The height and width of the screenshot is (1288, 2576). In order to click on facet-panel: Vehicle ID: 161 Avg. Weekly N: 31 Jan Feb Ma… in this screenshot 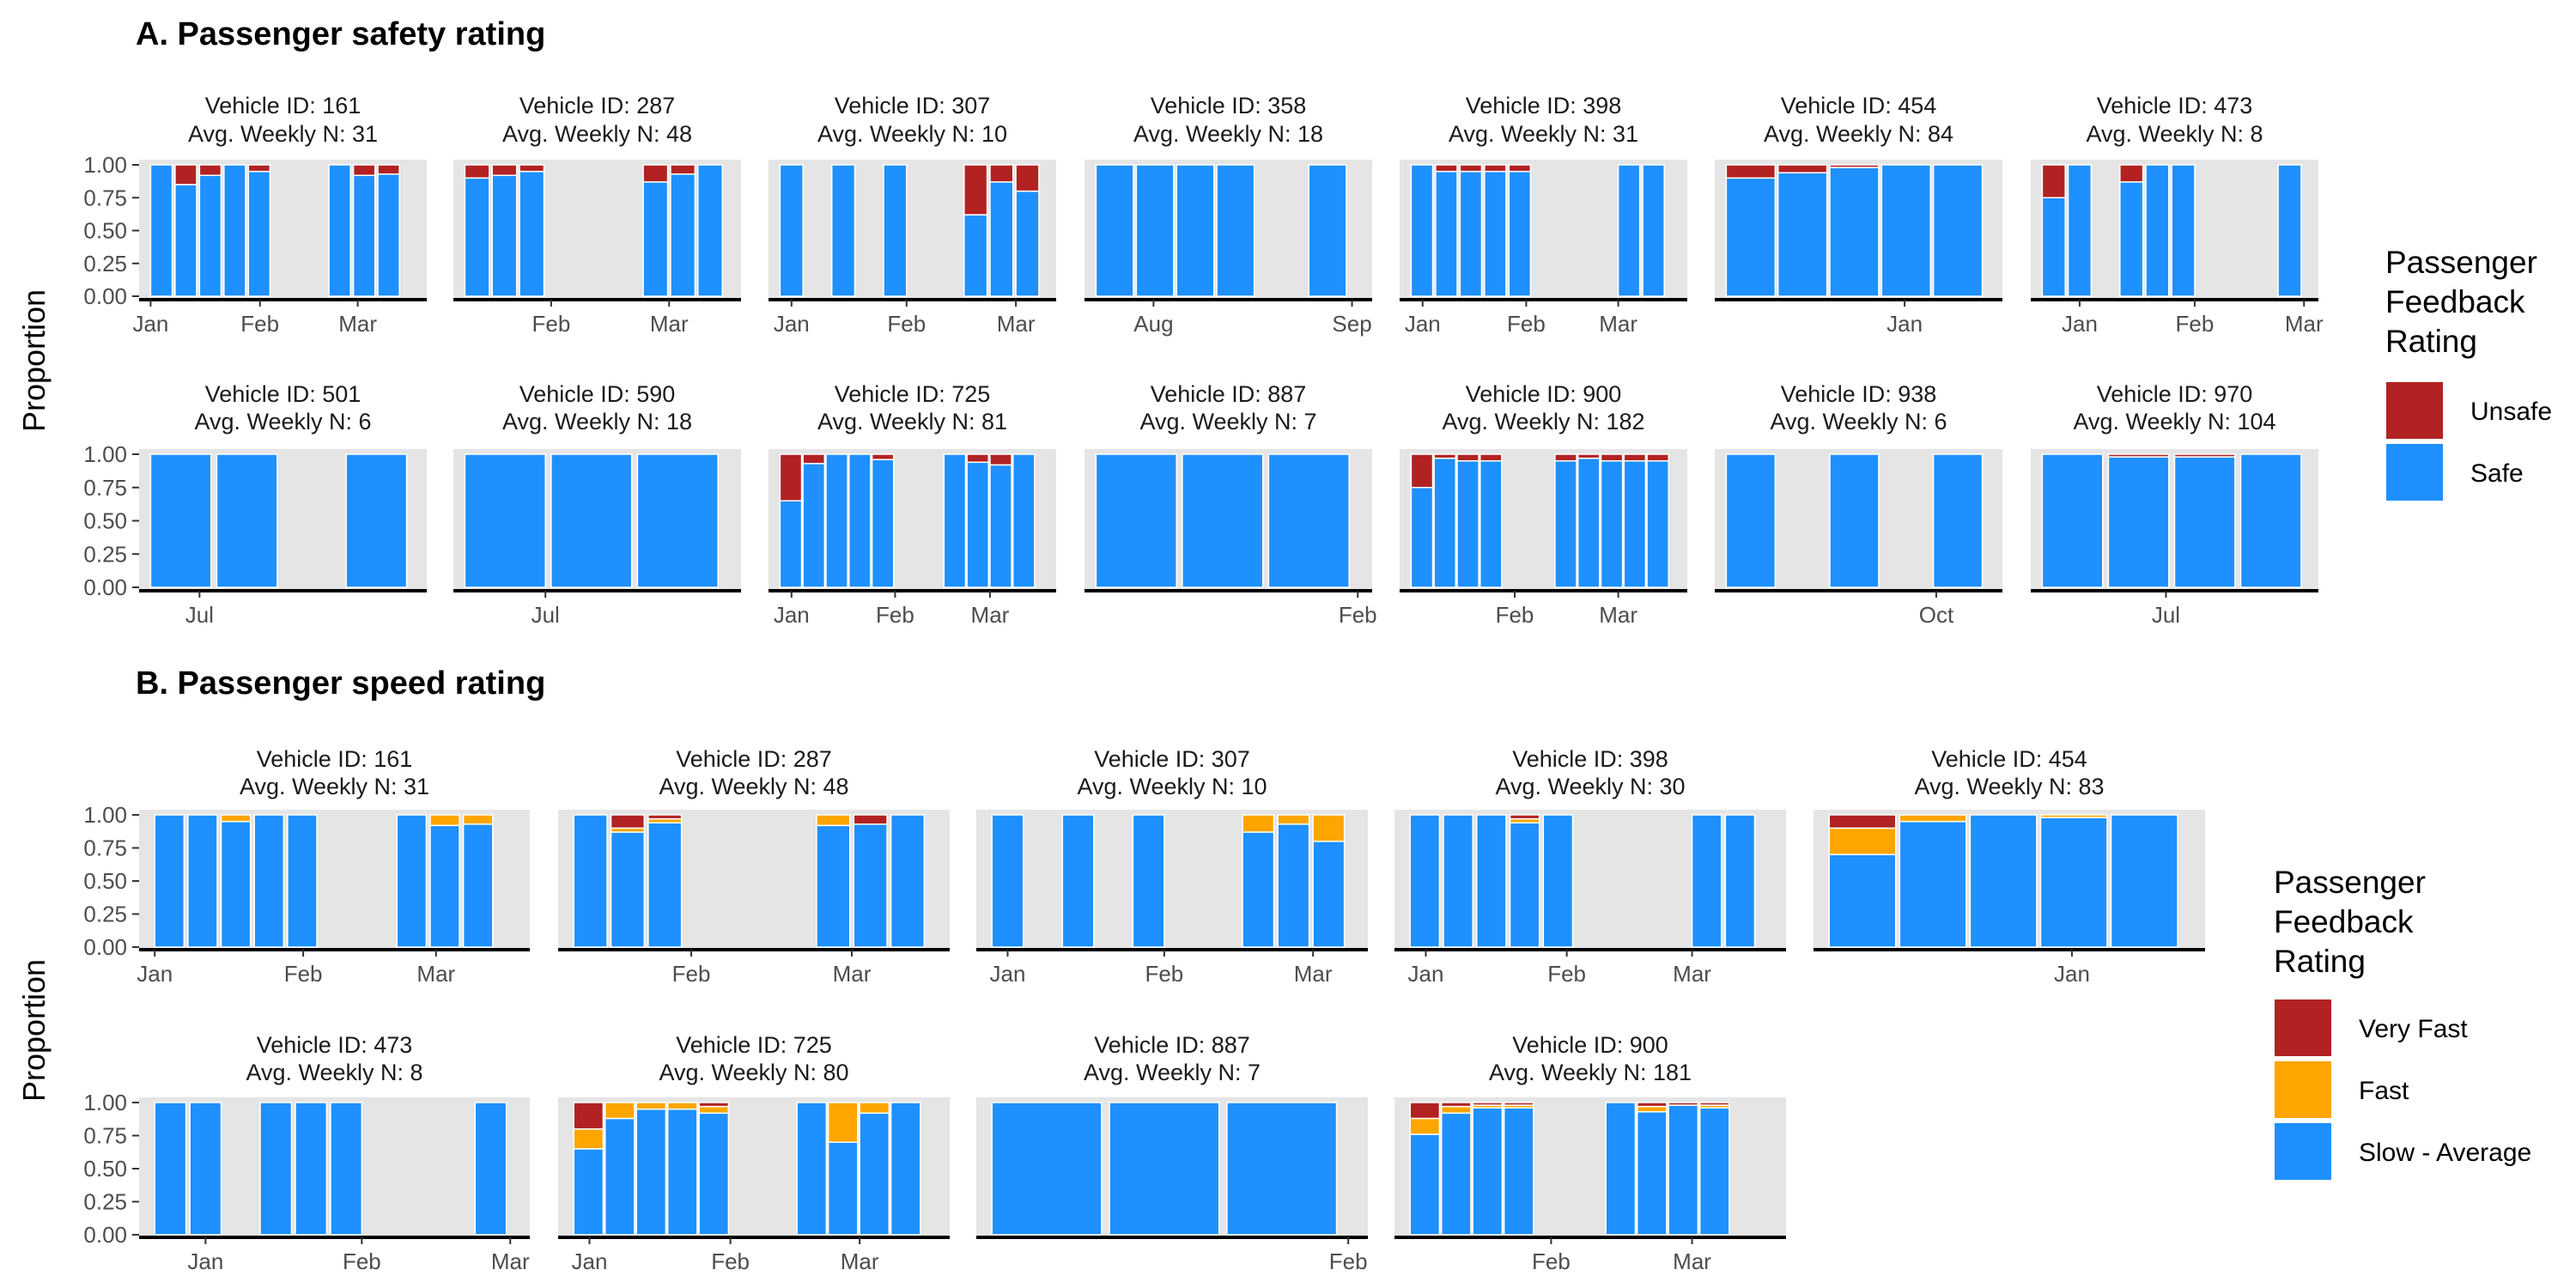, I will do `click(255, 215)`.